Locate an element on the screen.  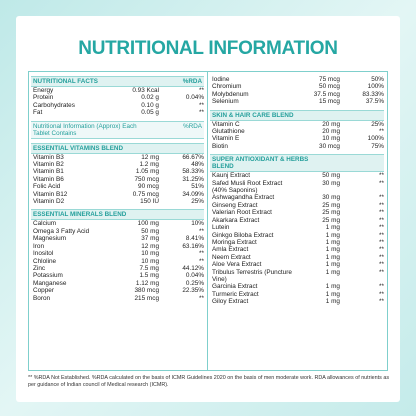
nutrient-name: Boron is located at coordinates (42, 298).